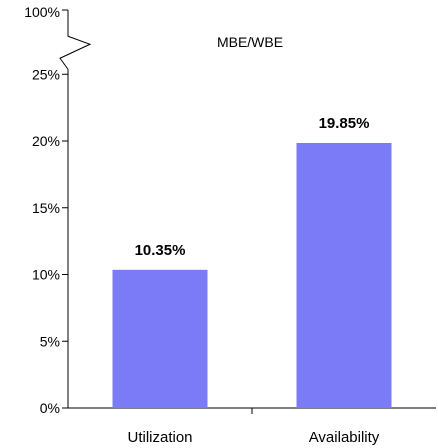 The image size is (438, 448). Describe the element at coordinates (46, 74) in the screenshot. I see `y-tick-label: 25%` at that location.